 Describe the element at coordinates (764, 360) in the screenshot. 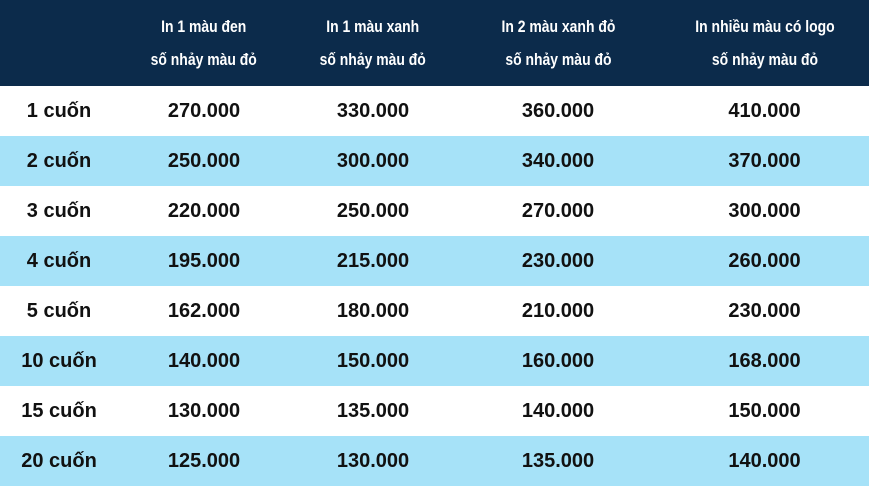

I see `price-cell: 168.000` at that location.